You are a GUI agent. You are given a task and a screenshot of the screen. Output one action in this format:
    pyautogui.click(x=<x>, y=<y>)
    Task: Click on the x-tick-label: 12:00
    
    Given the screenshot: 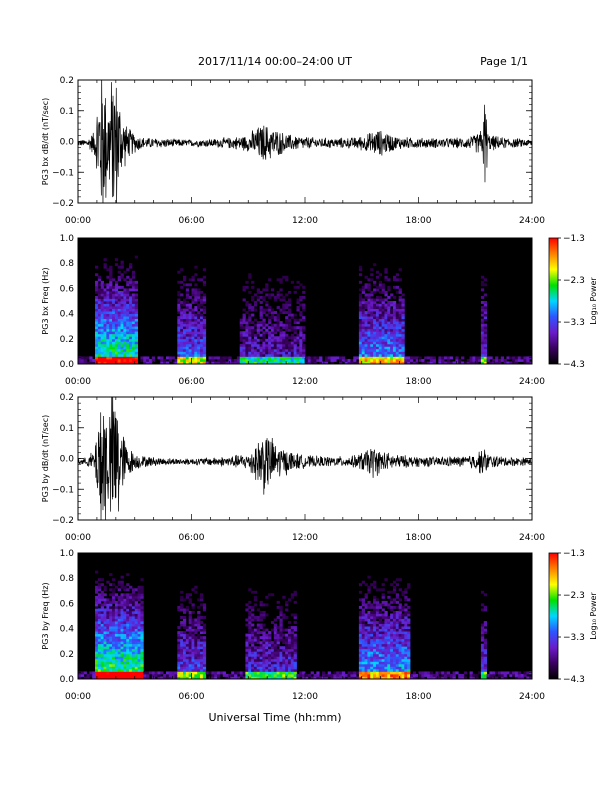 What is the action you would take?
    pyautogui.click(x=305, y=538)
    